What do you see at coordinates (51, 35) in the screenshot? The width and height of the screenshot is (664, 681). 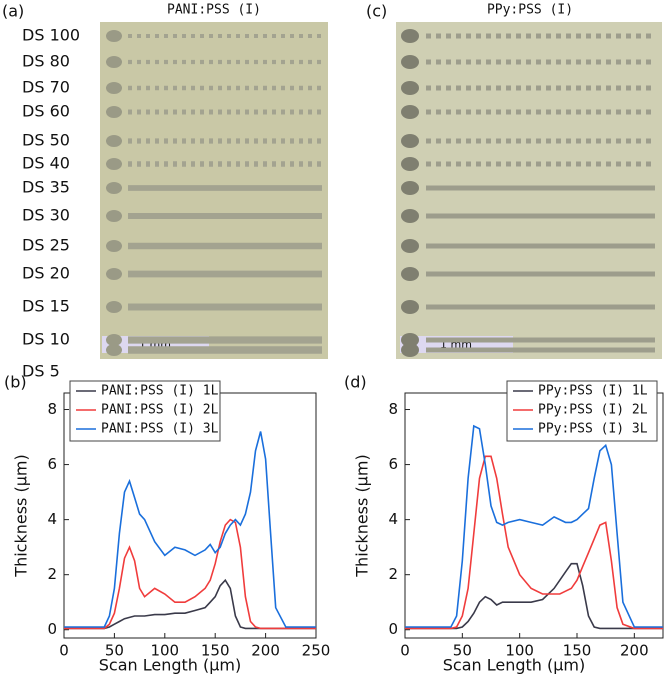 I see `row-label: DS 100` at bounding box center [51, 35].